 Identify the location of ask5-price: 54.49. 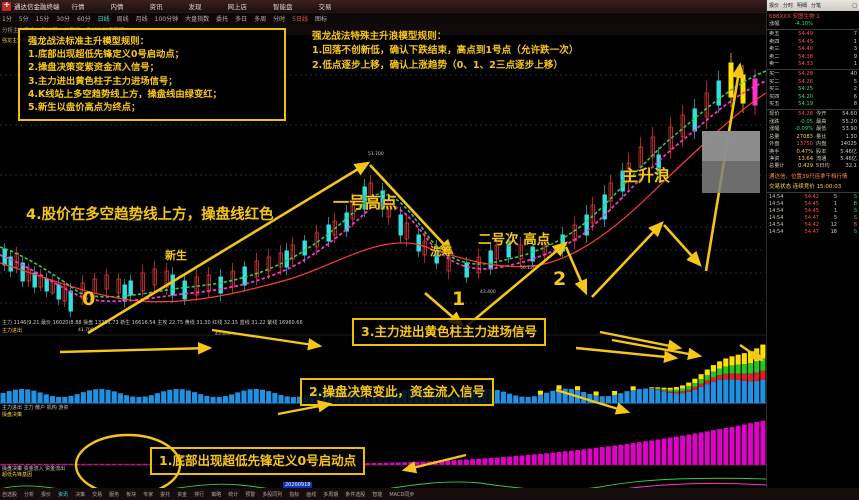
(805, 34).